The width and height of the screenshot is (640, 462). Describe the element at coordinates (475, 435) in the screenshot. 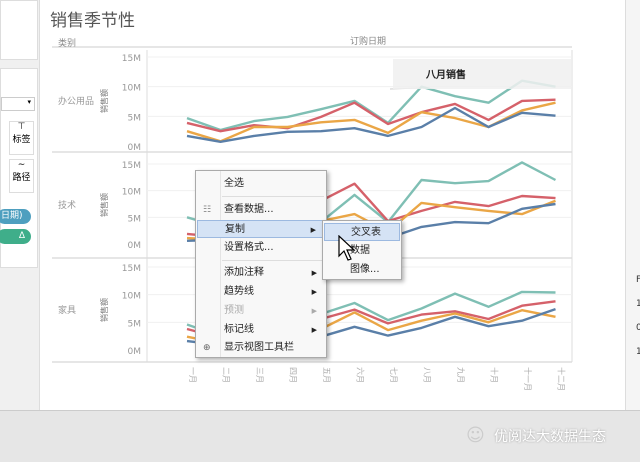

I see `wechat-icon: ☺` at that location.